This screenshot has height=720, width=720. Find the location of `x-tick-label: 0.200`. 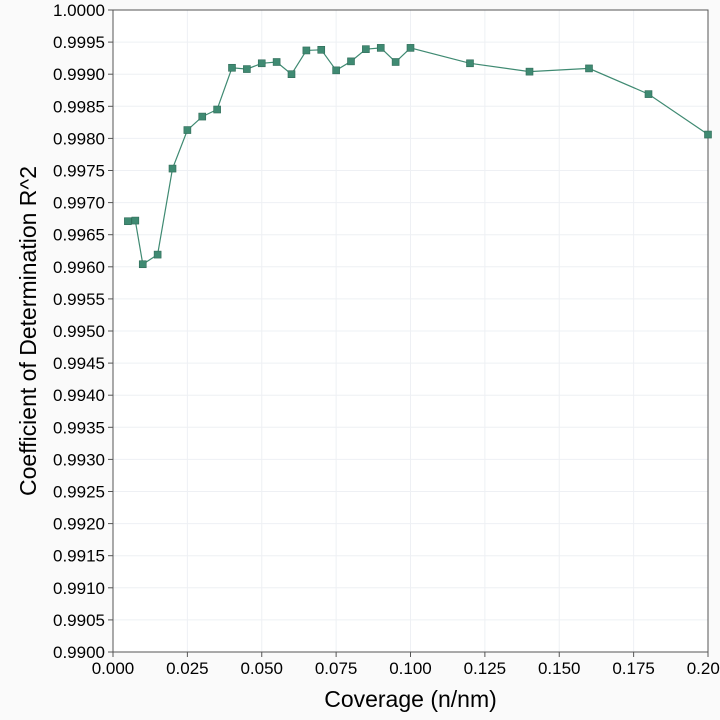

x-tick-label: 0.200 is located at coordinates (703, 668).